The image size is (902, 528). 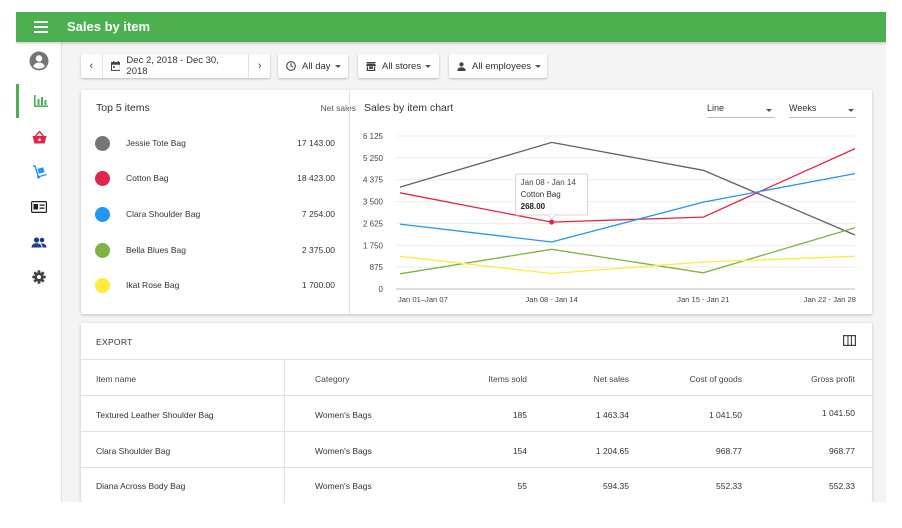 What do you see at coordinates (461, 66) in the screenshot?
I see `person-icon` at bounding box center [461, 66].